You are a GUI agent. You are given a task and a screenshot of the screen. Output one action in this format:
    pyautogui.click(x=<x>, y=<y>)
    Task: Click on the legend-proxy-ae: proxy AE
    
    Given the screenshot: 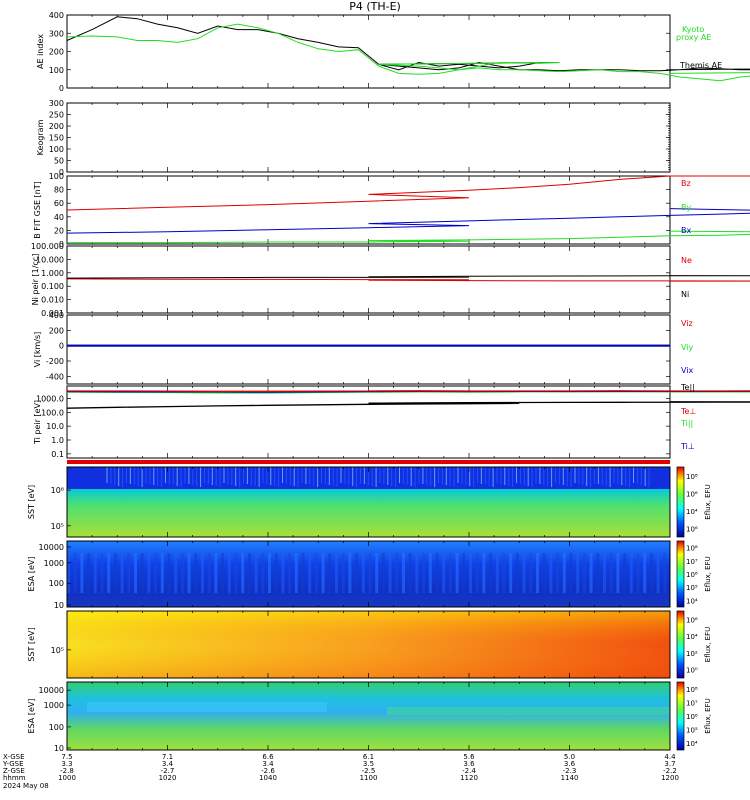 What is the action you would take?
    pyautogui.click(x=693, y=37)
    